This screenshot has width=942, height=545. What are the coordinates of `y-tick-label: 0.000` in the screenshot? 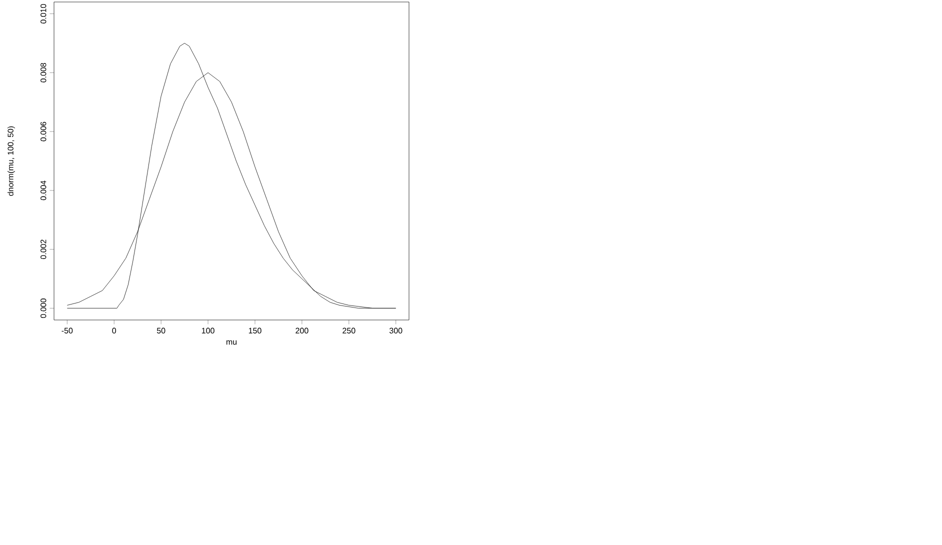 It's located at (43, 308).